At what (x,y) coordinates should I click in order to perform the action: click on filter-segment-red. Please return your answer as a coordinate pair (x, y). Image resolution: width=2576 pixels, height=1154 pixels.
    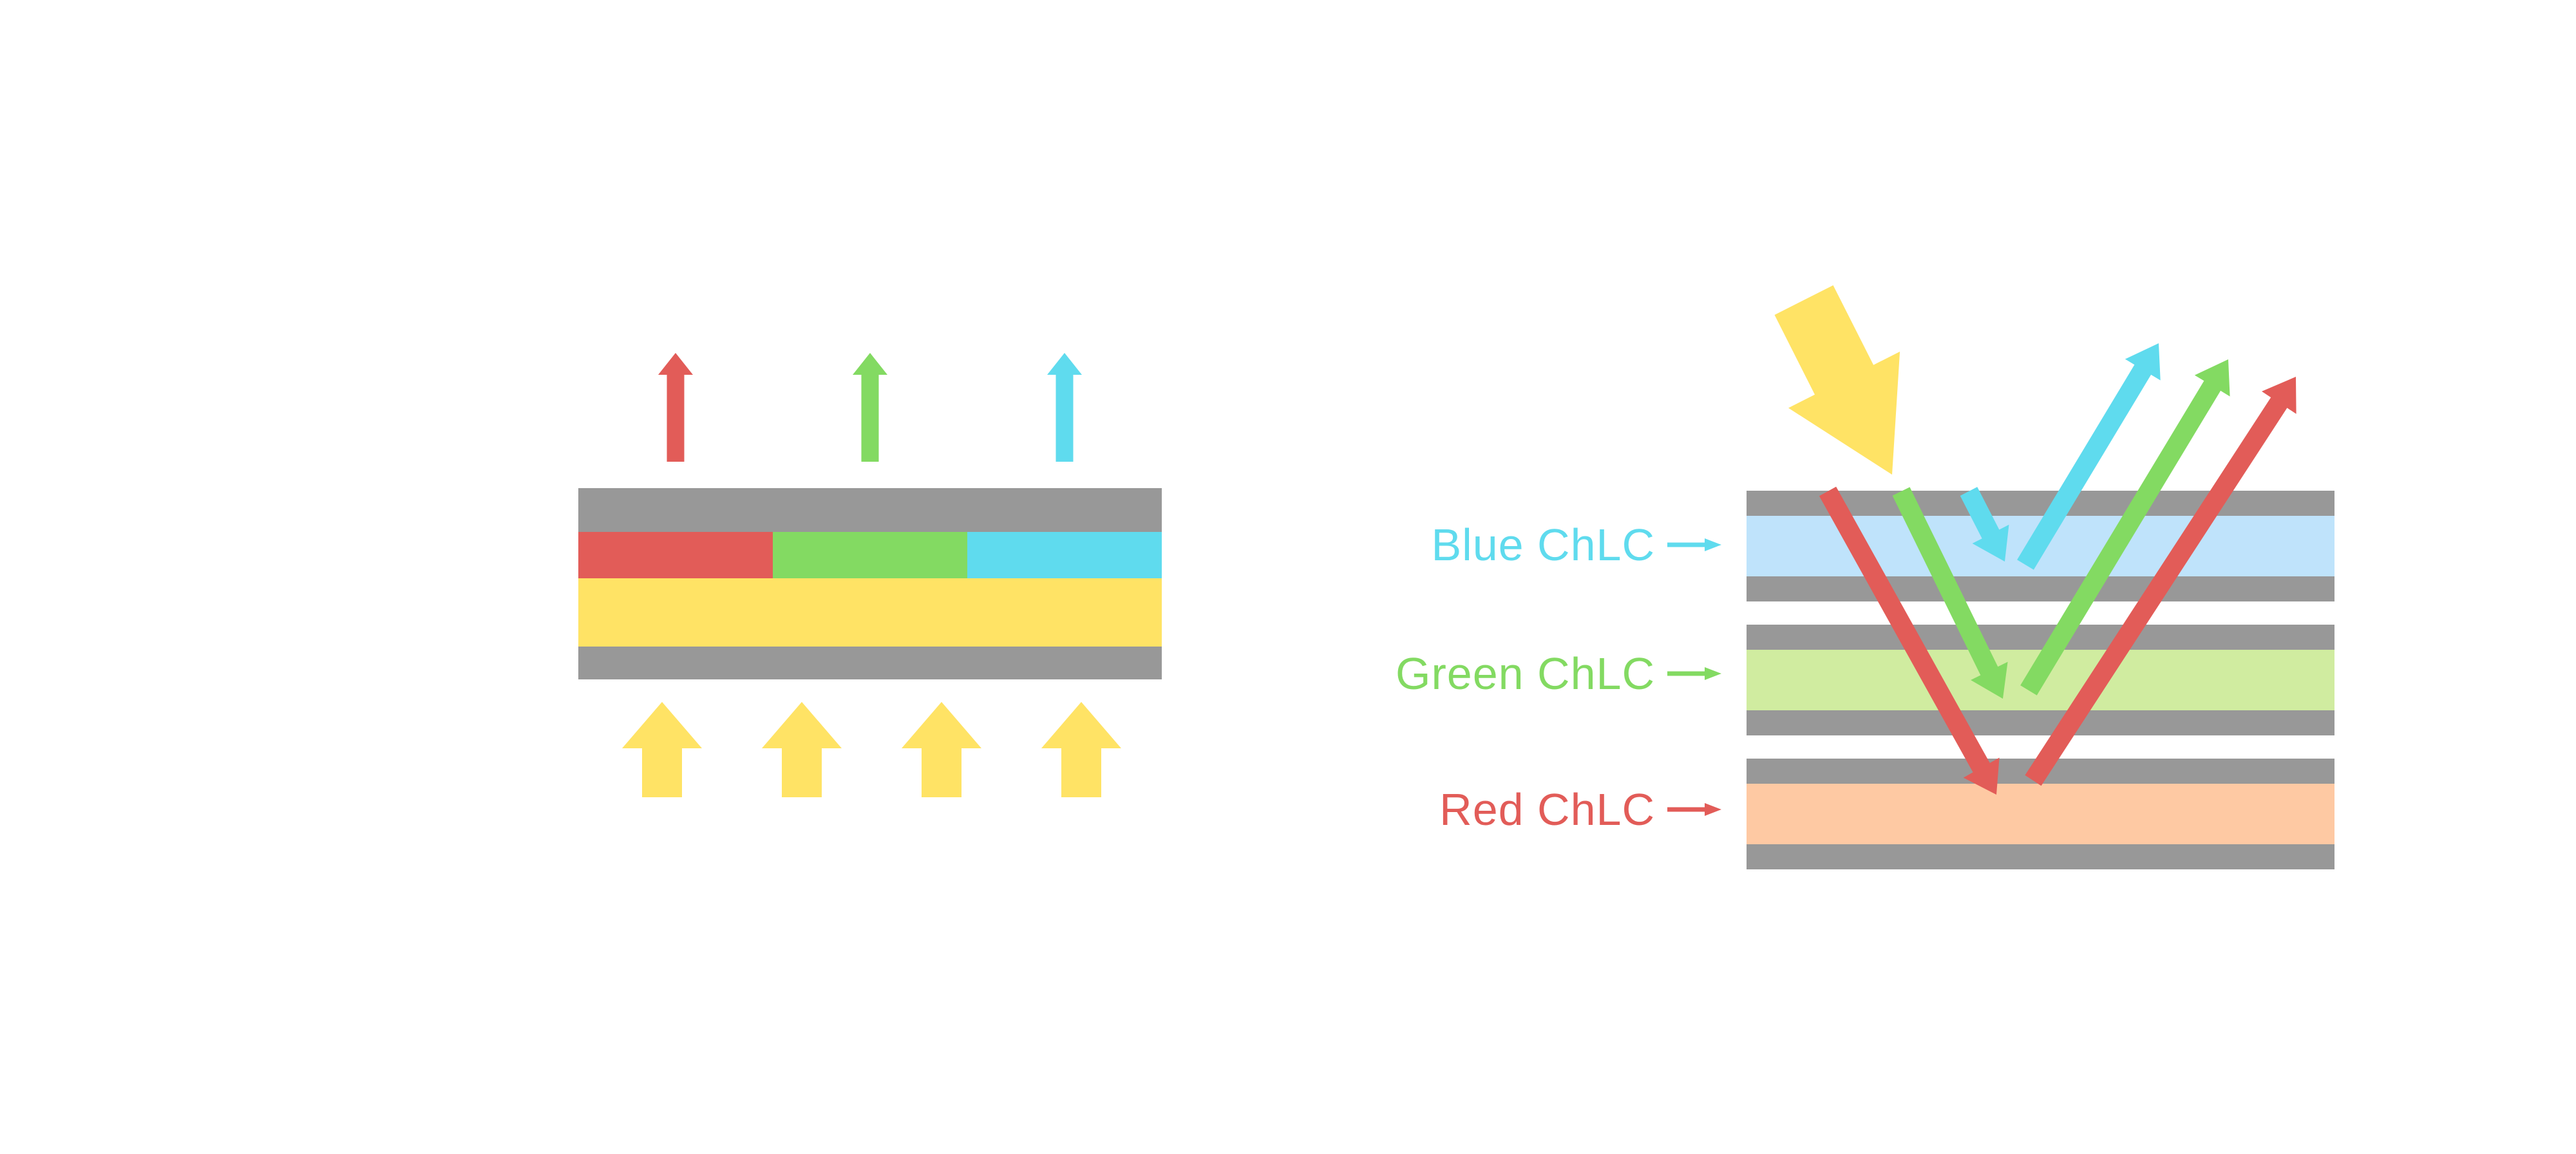
    Looking at the image, I should click on (676, 555).